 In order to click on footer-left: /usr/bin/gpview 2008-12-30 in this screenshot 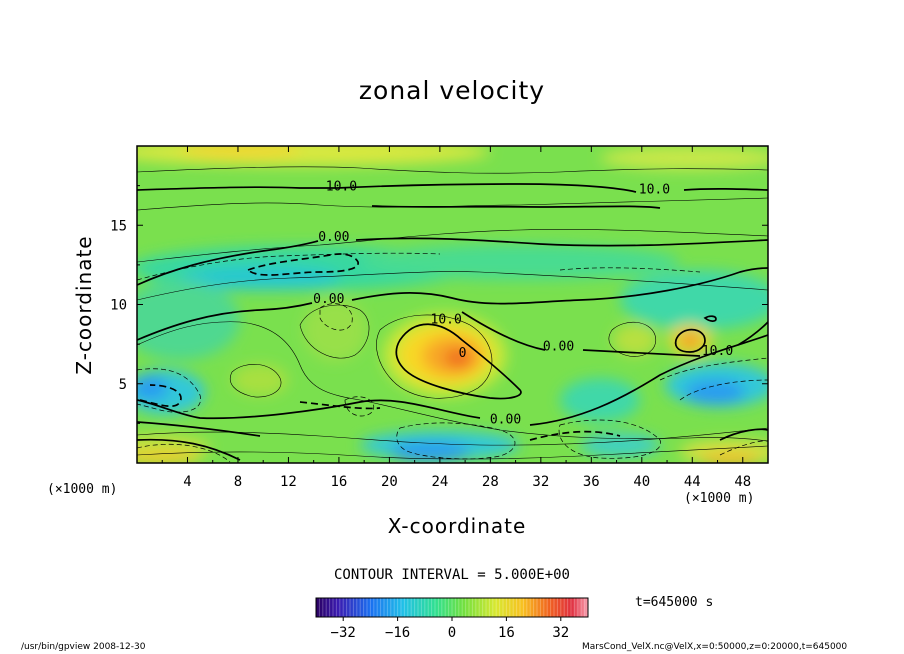, I will do `click(83, 647)`.